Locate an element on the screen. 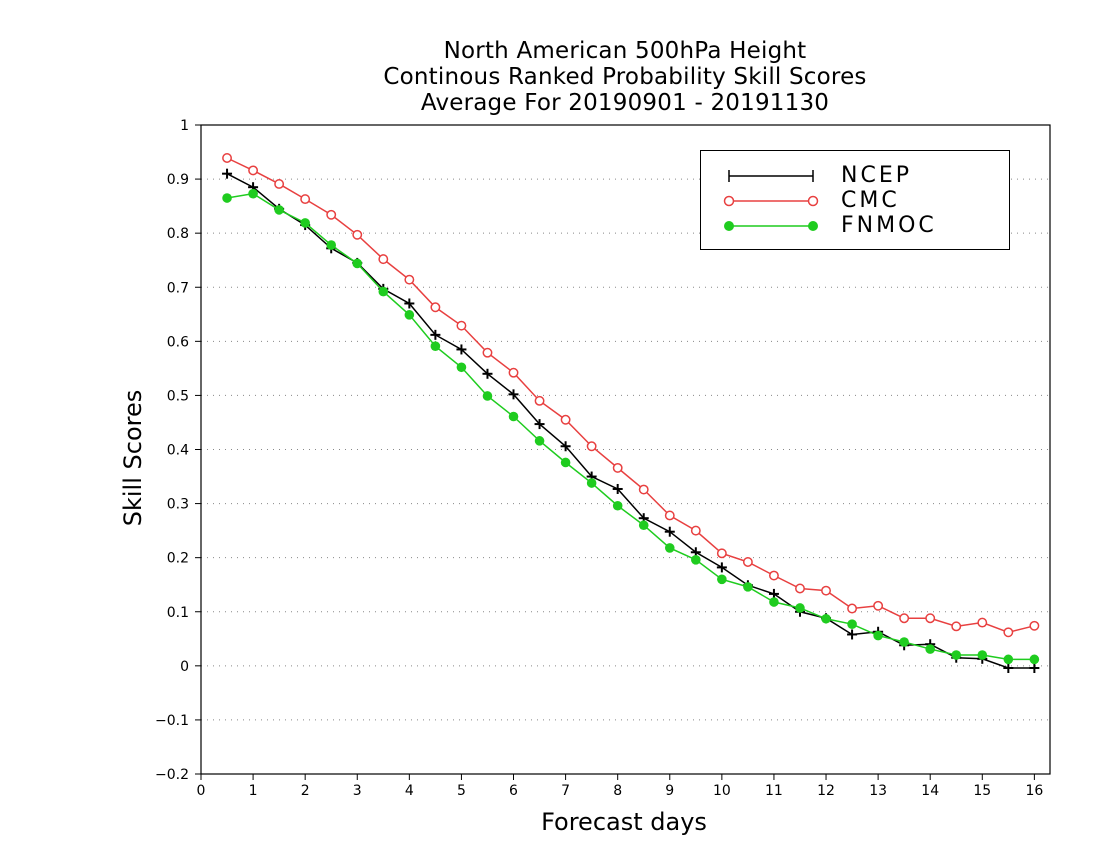 This screenshot has width=1100, height=850. x-tick-label: 2 is located at coordinates (305, 791).